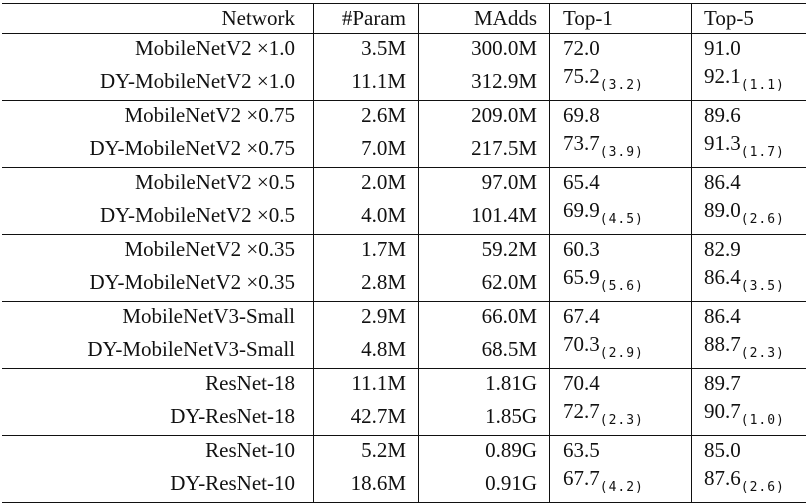 This screenshot has width=808, height=503. Describe the element at coordinates (621, 152) in the screenshot. I see `cell-top1-gain: (3.9)` at that location.